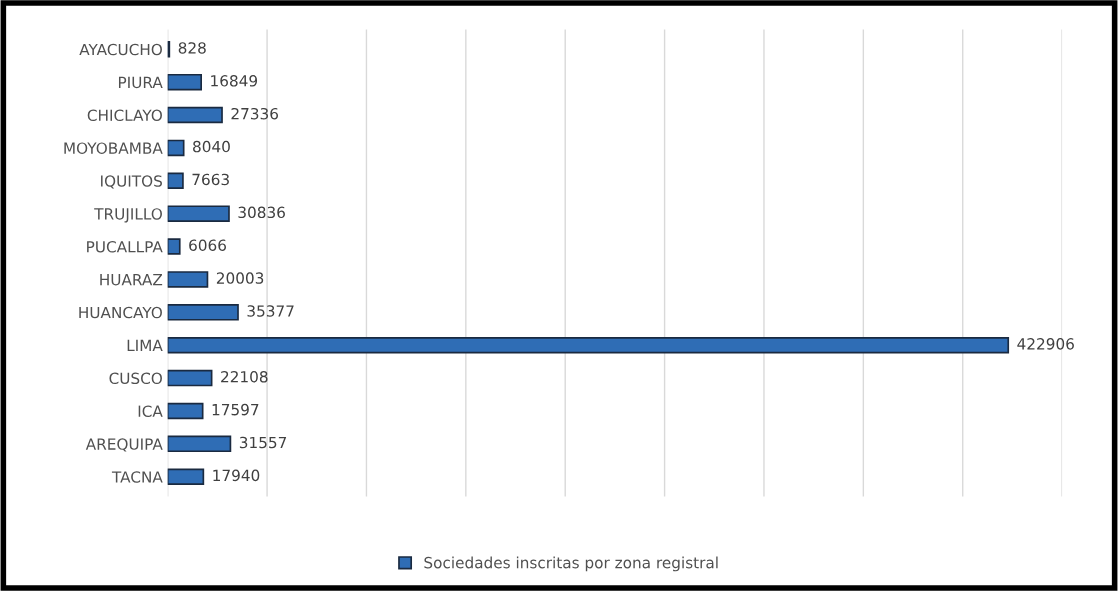  I want to click on y-tick-label: IQUITOS, so click(131, 182).